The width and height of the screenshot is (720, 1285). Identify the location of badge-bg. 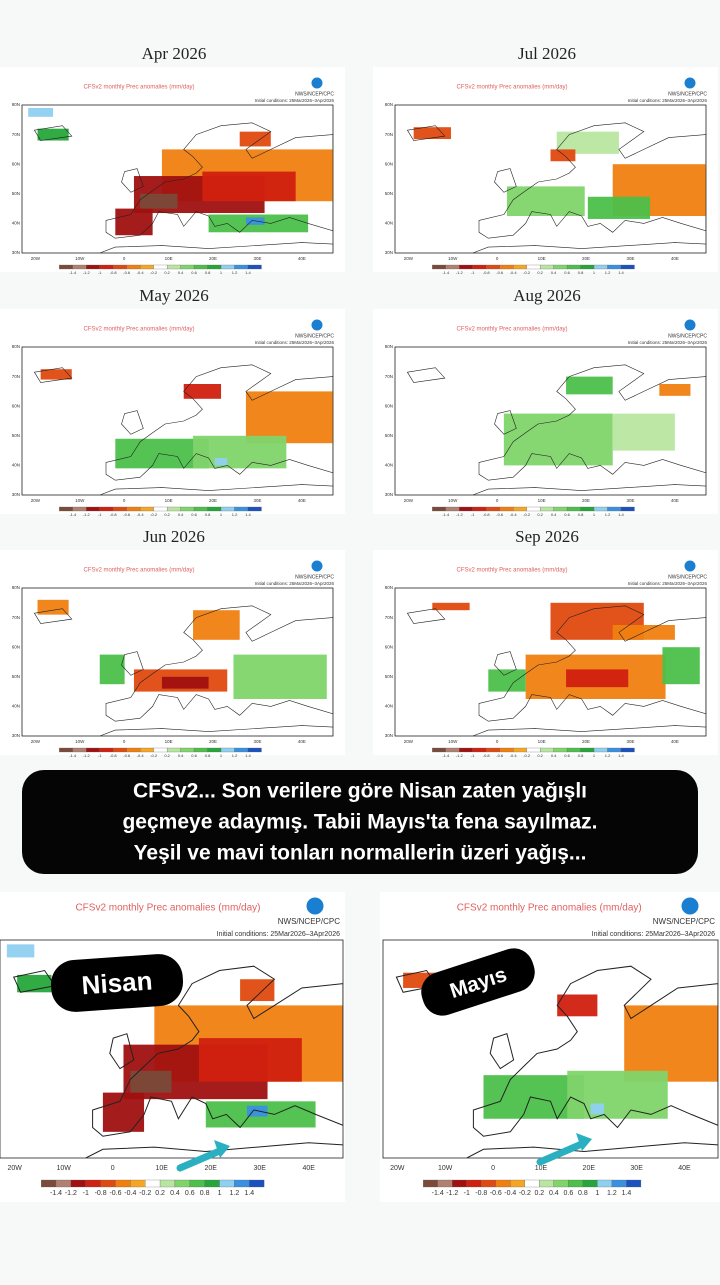
(478, 982).